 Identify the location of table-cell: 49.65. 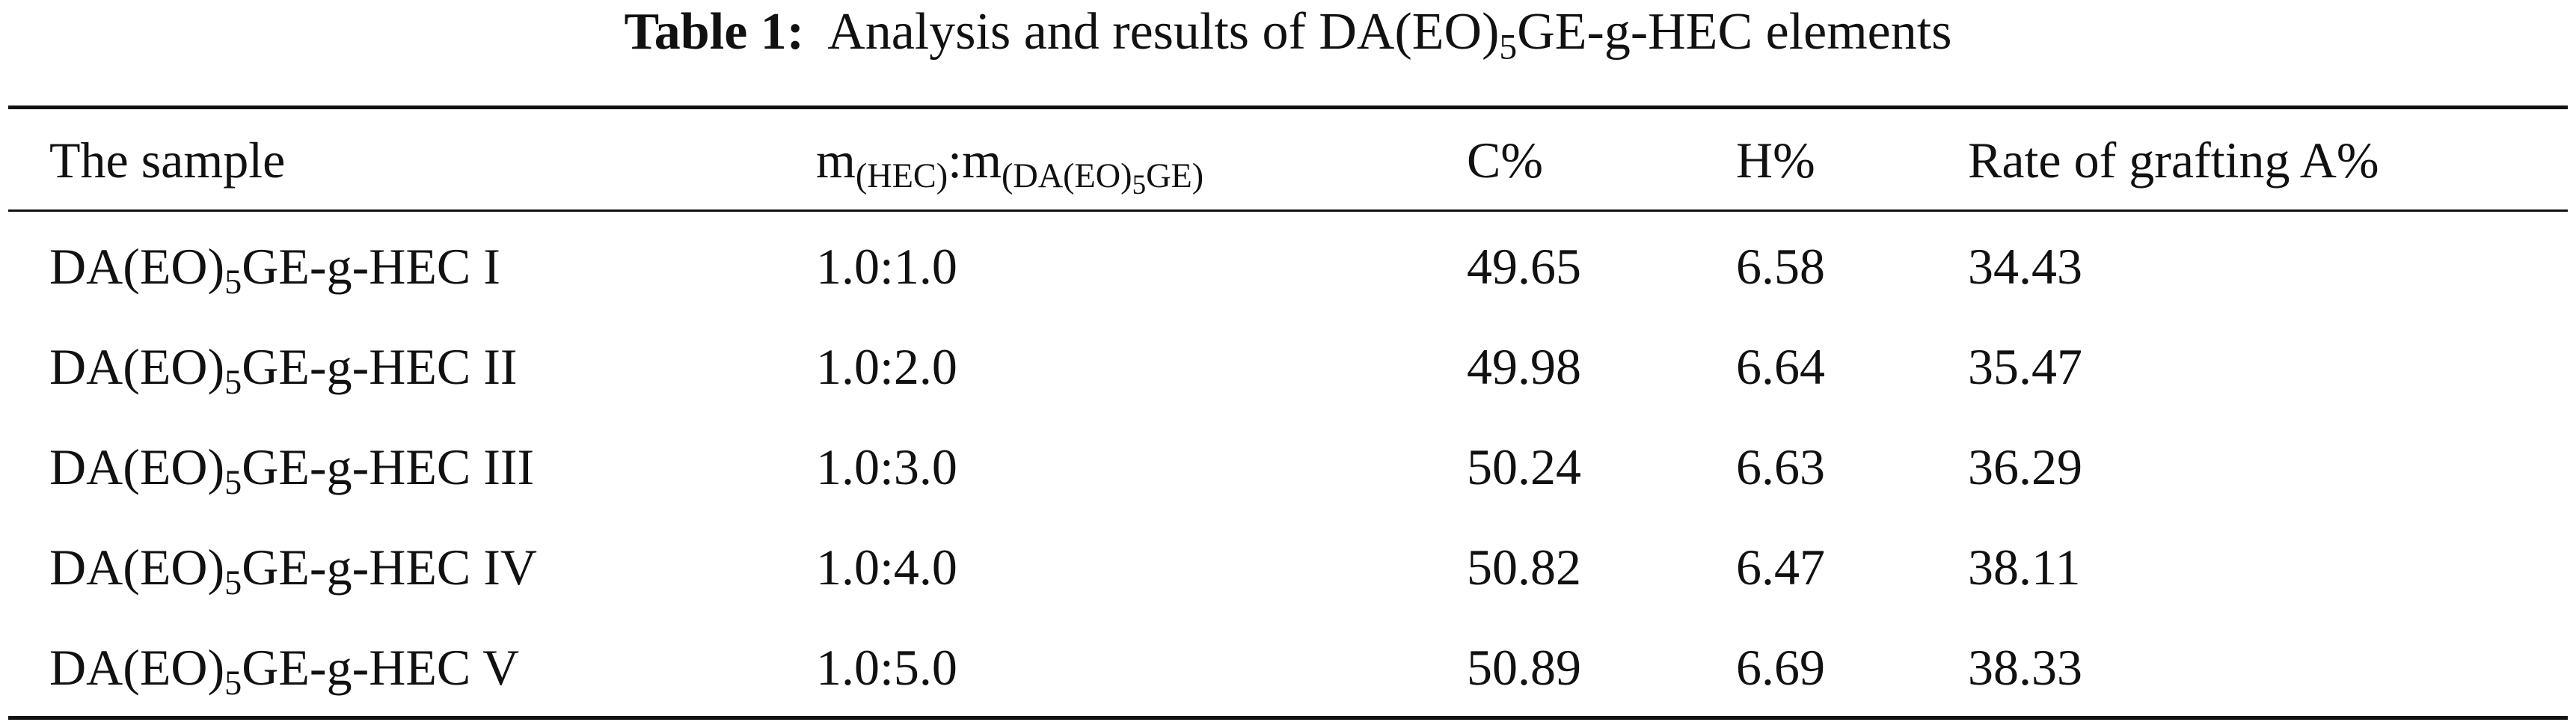
(1524, 266).